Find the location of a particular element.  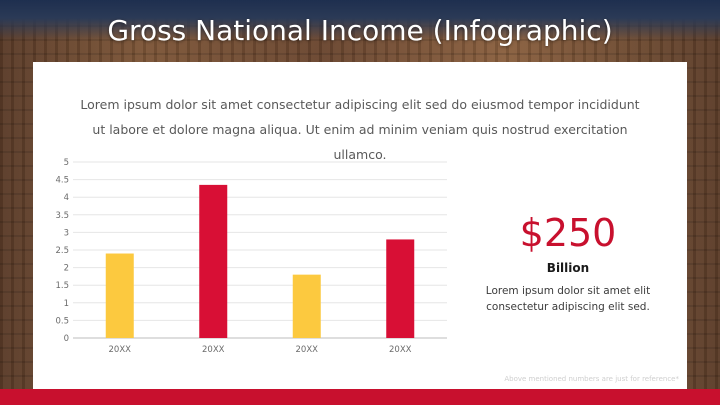

highlight-unit: Billion is located at coordinates (568, 268).